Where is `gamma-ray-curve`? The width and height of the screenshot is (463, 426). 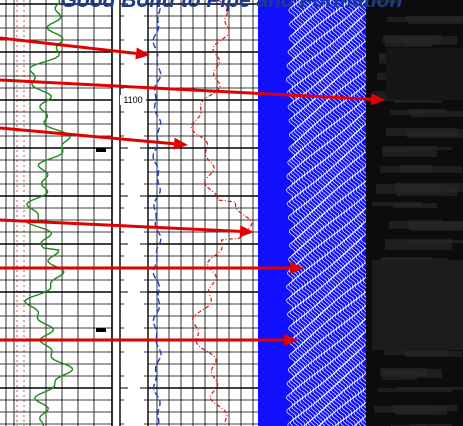
gamma-ray-curve is located at coordinates (49, 213).